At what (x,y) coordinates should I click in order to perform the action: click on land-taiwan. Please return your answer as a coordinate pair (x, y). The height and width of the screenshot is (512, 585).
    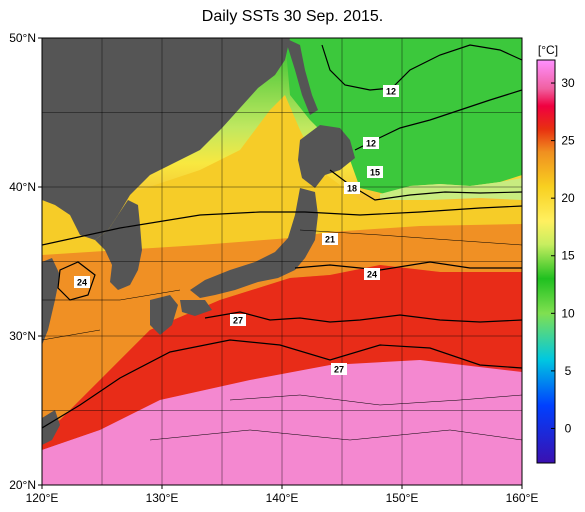
    Looking at the image, I should click on (51, 427).